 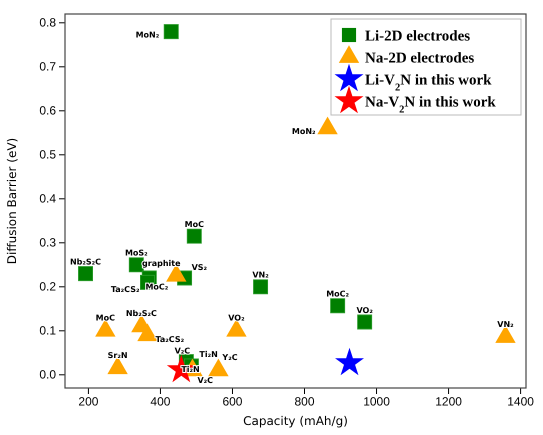 What do you see at coordinates (232, 401) in the screenshot?
I see `x-tick-label: 600` at bounding box center [232, 401].